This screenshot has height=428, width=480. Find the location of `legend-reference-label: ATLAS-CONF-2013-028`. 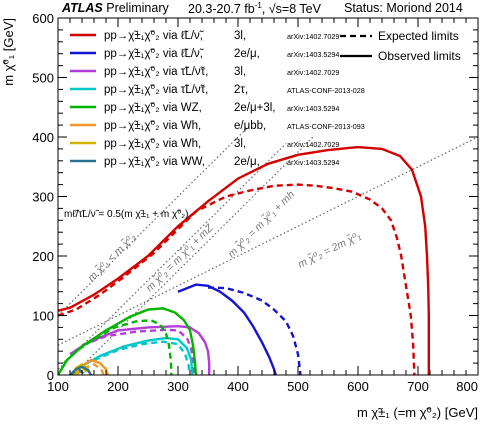

legend-reference-label: ATLAS-CONF-2013-028 is located at coordinates (326, 90).